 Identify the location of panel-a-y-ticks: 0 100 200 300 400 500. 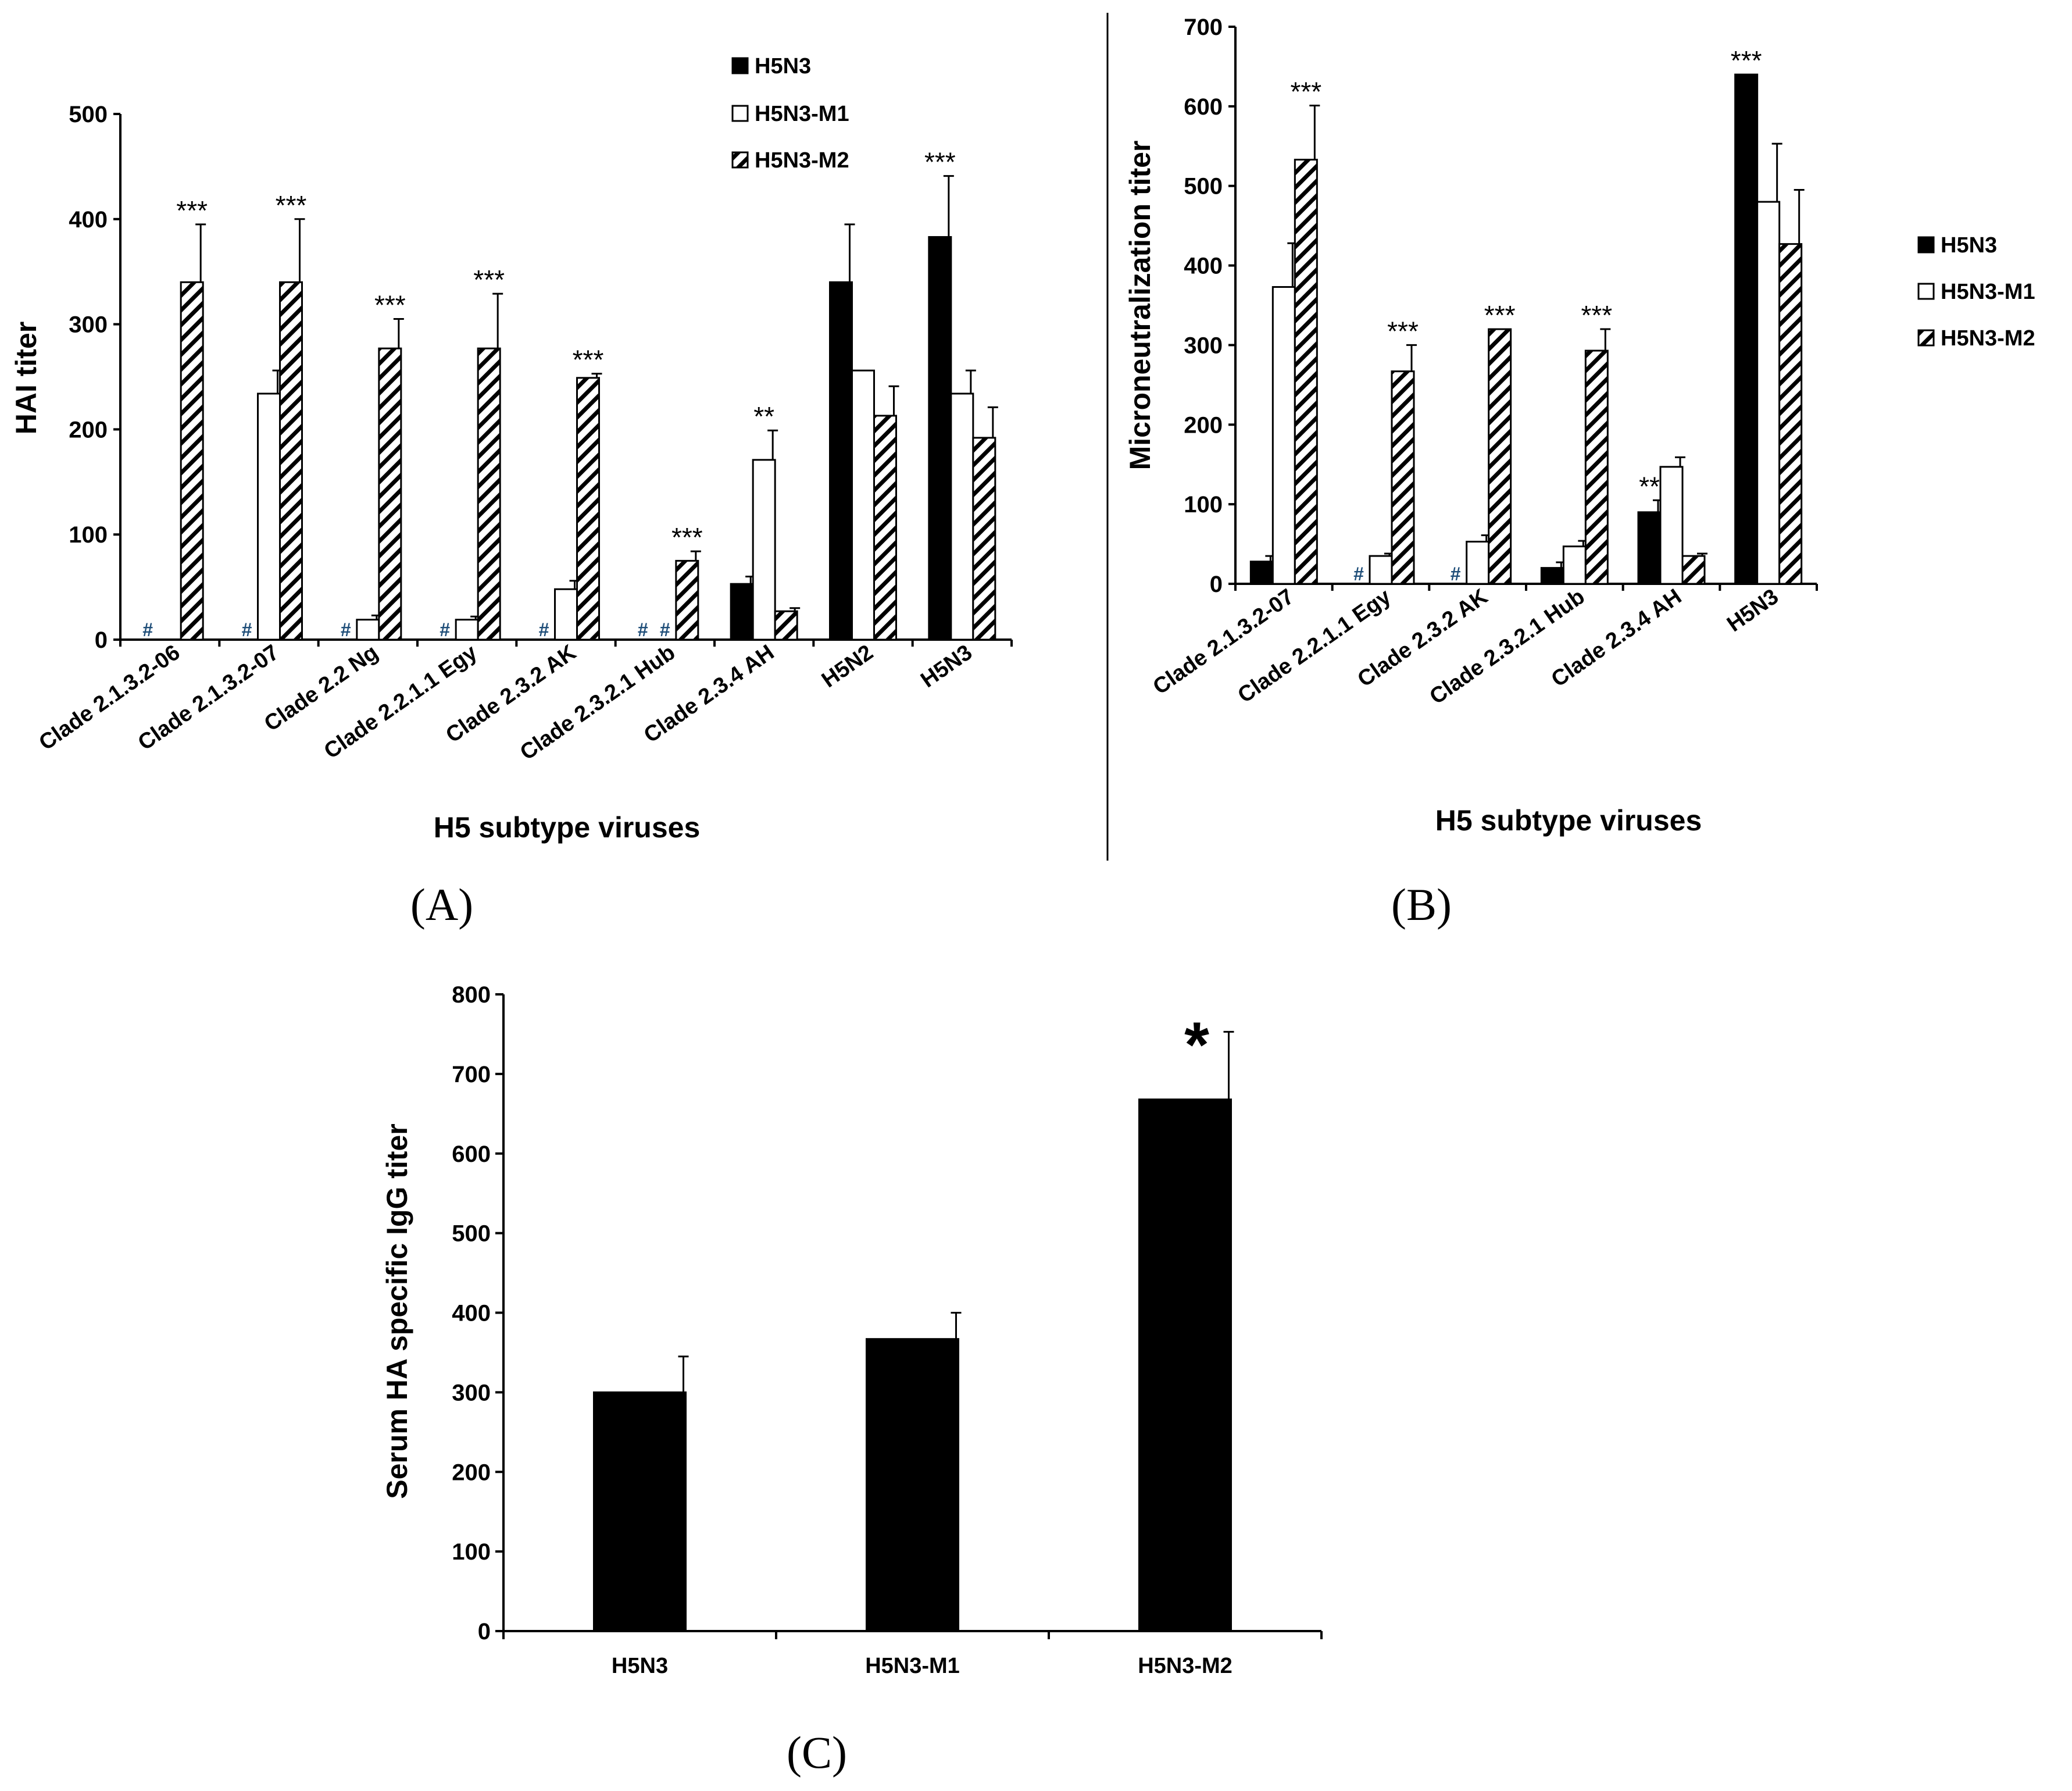
(94, 377).